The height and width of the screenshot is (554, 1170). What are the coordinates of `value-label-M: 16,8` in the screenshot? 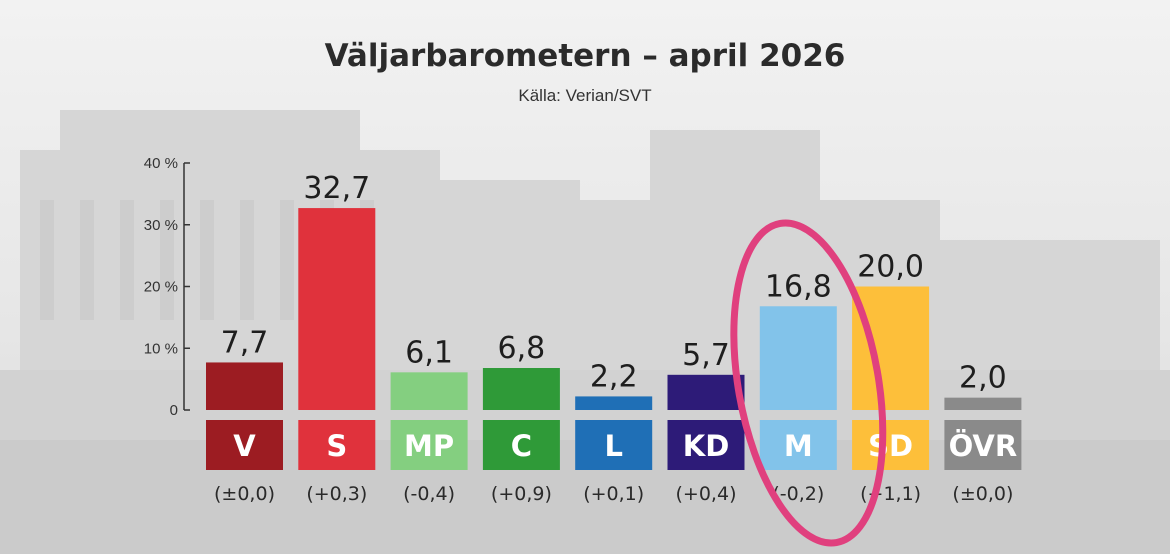 It's located at (798, 286).